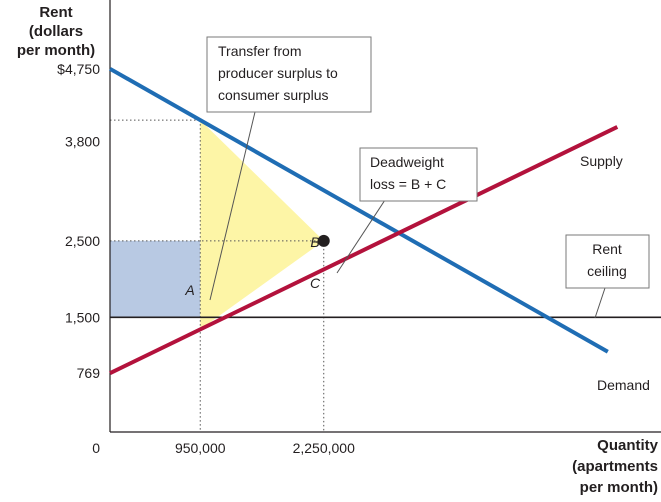 The width and height of the screenshot is (661, 502). What do you see at coordinates (232, 206) in the screenshot?
I see `transfer-leader-line` at bounding box center [232, 206].